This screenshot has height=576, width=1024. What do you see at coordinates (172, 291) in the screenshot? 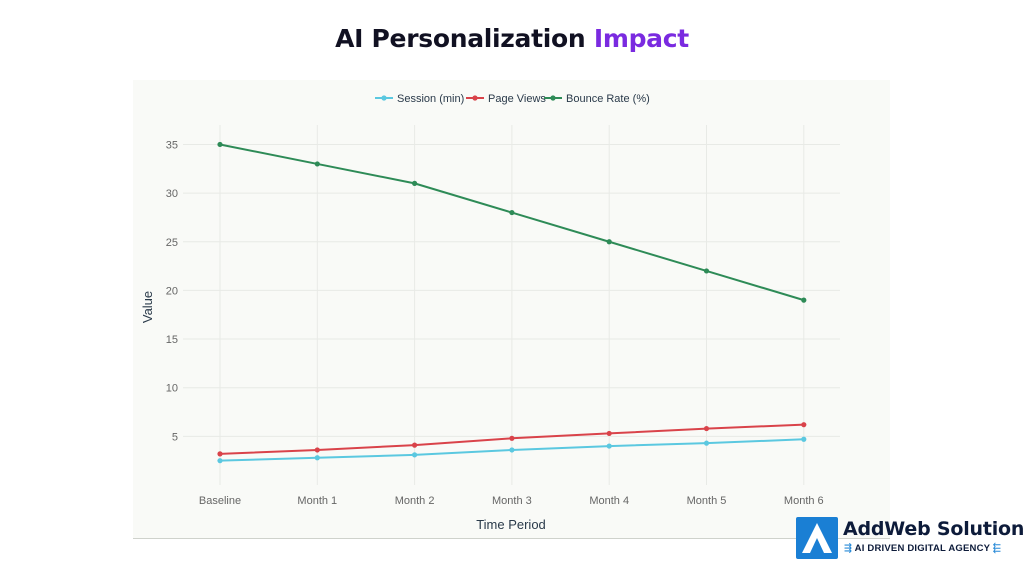
I see `y-tick-label: 20` at bounding box center [172, 291].